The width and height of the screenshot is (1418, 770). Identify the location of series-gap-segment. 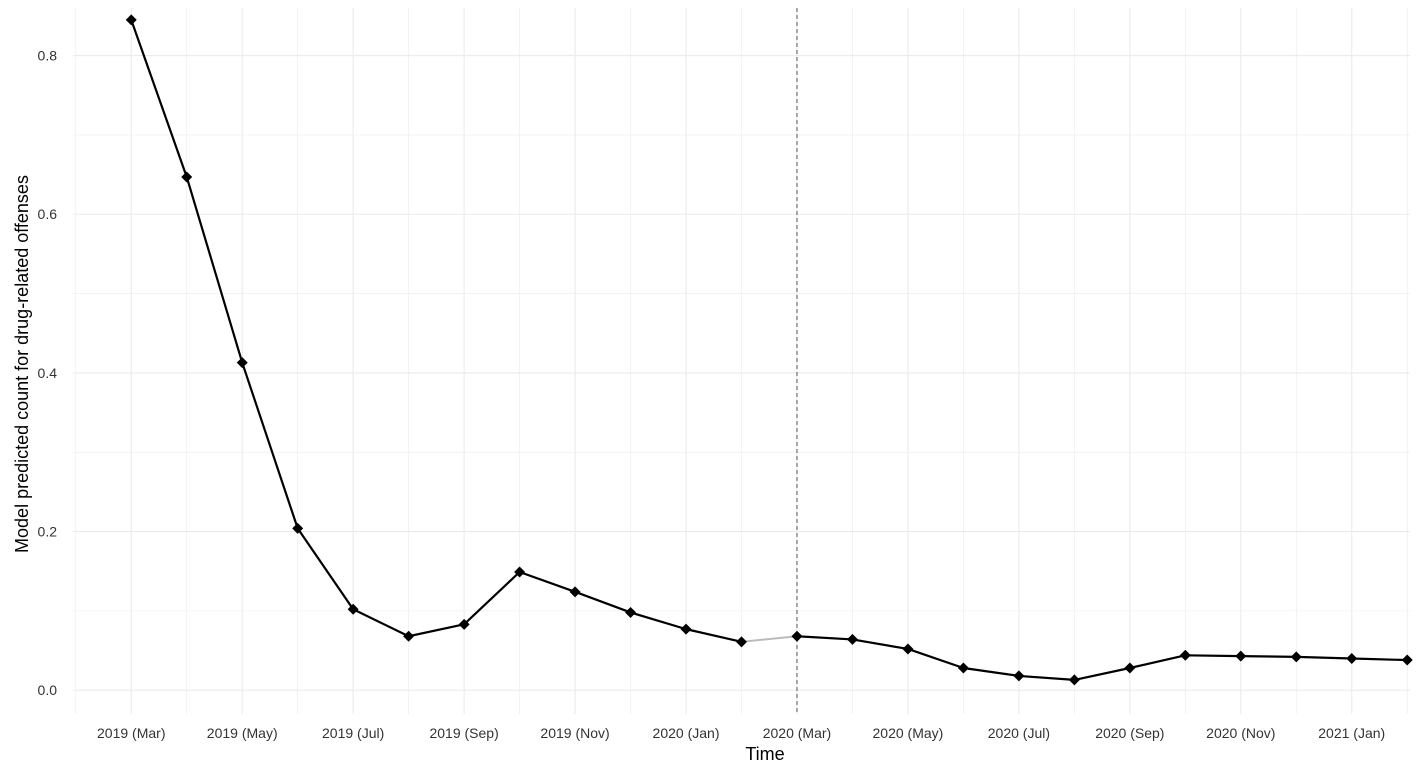
(769, 639).